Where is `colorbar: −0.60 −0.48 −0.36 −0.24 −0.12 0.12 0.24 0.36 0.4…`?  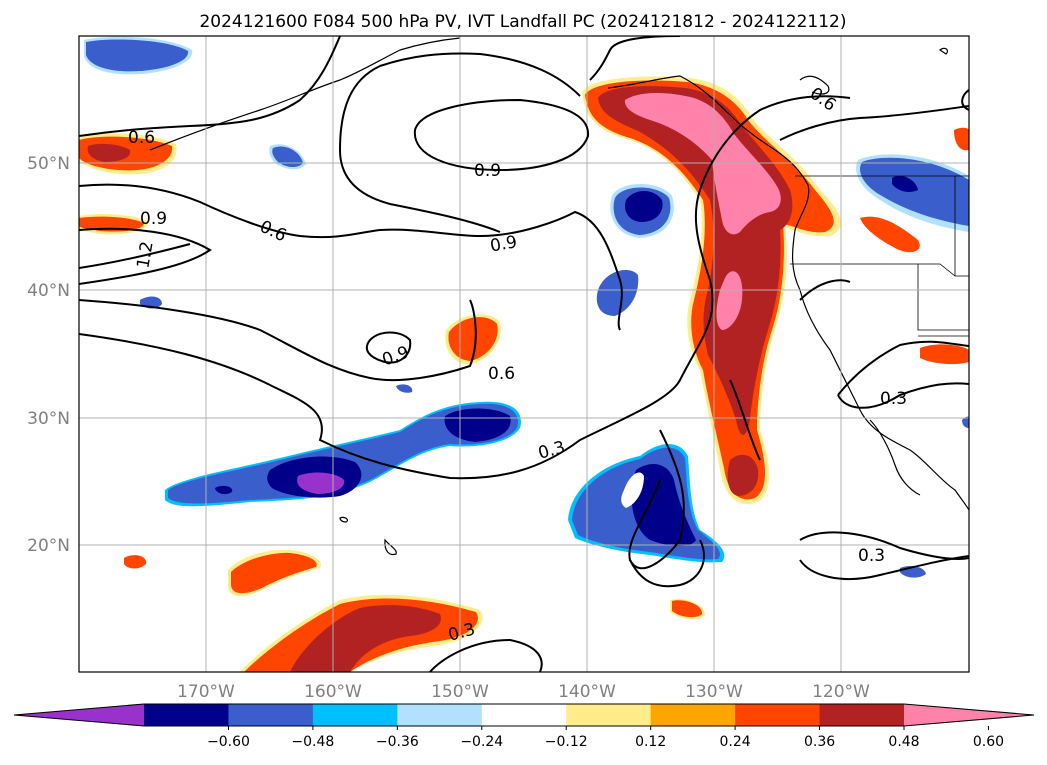 colorbar: −0.60 −0.48 −0.36 −0.24 −0.12 0.12 0.24 0.36 0.4… is located at coordinates (524, 726).